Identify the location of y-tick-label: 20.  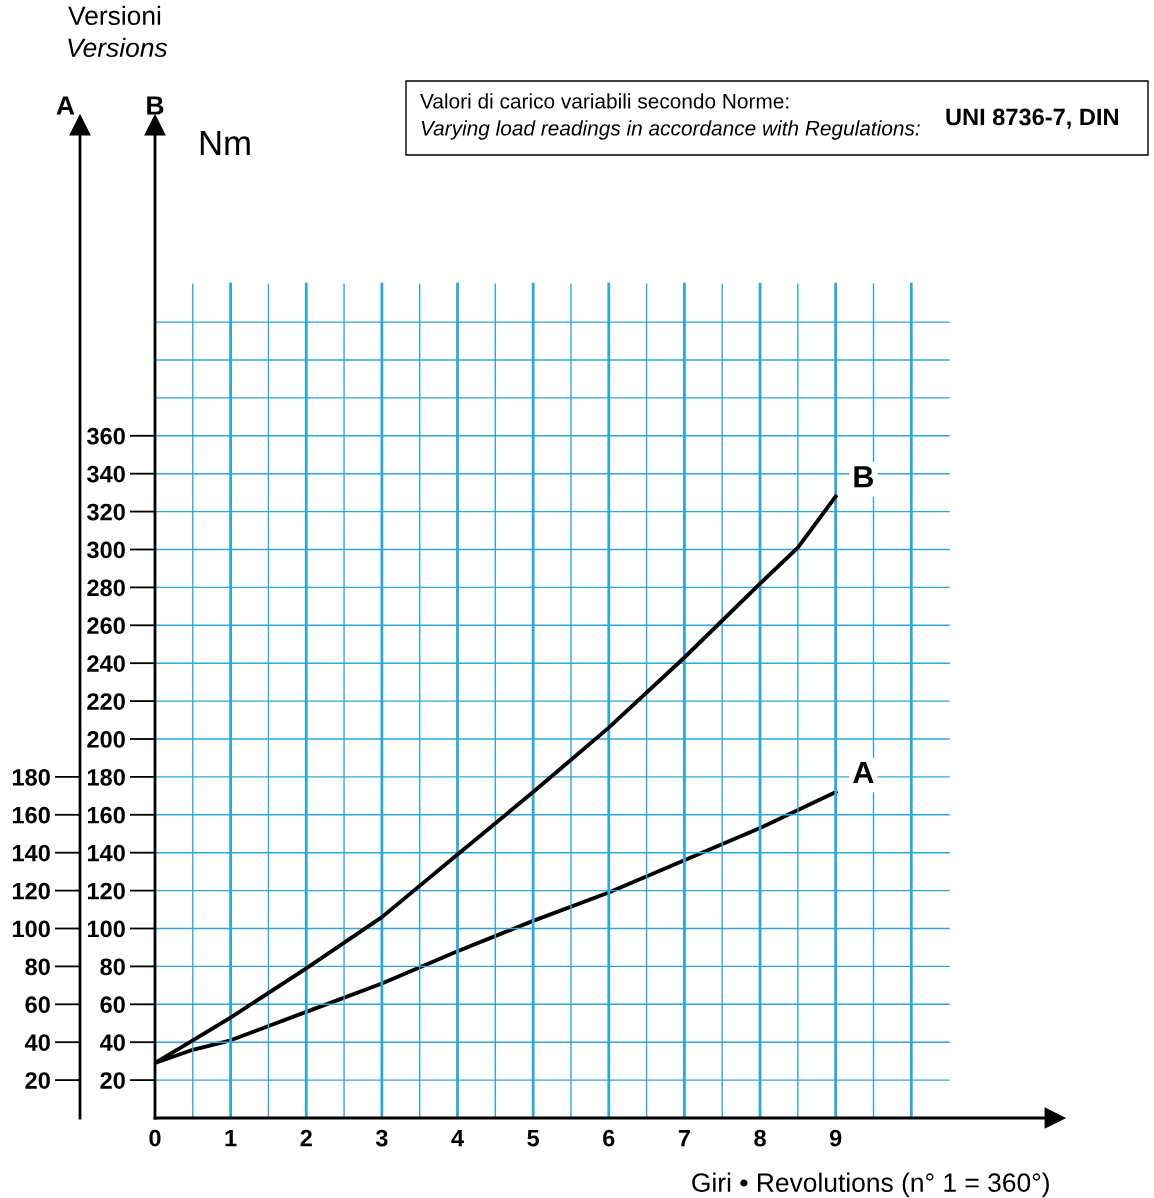
(112, 1080).